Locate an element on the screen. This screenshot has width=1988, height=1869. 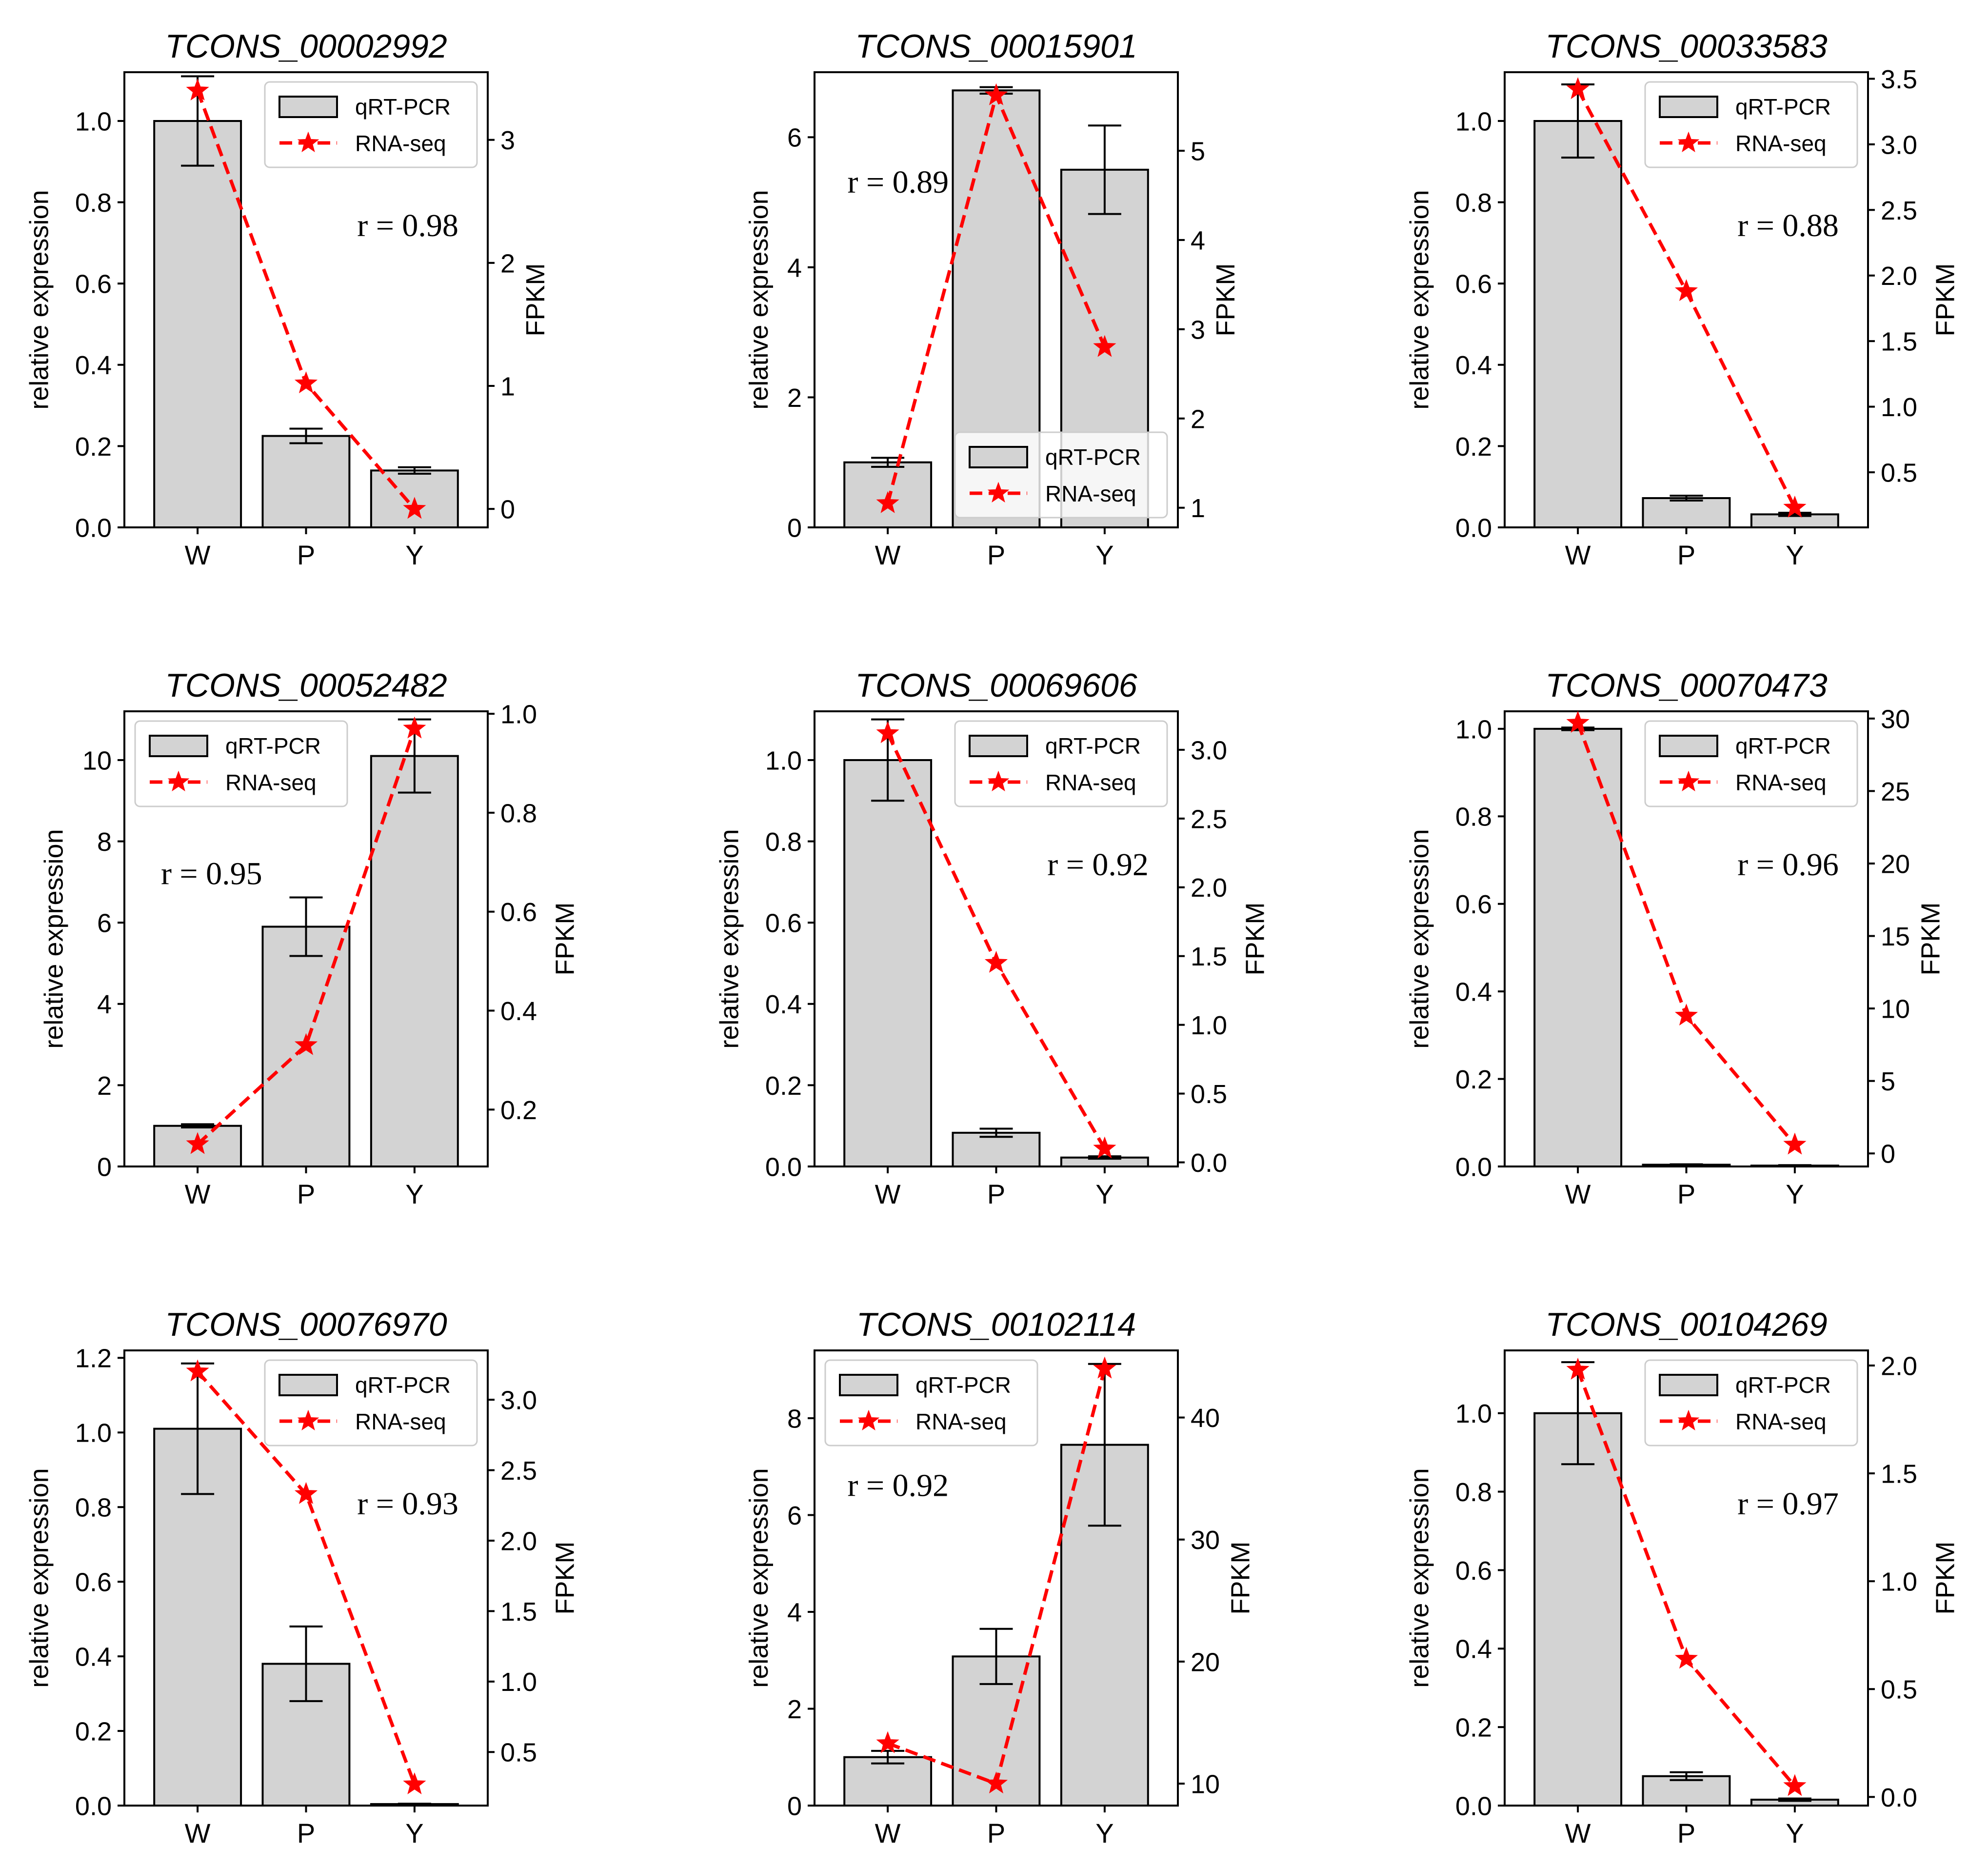
chart-title: TCONS_00052482 is located at coordinates (306, 685).